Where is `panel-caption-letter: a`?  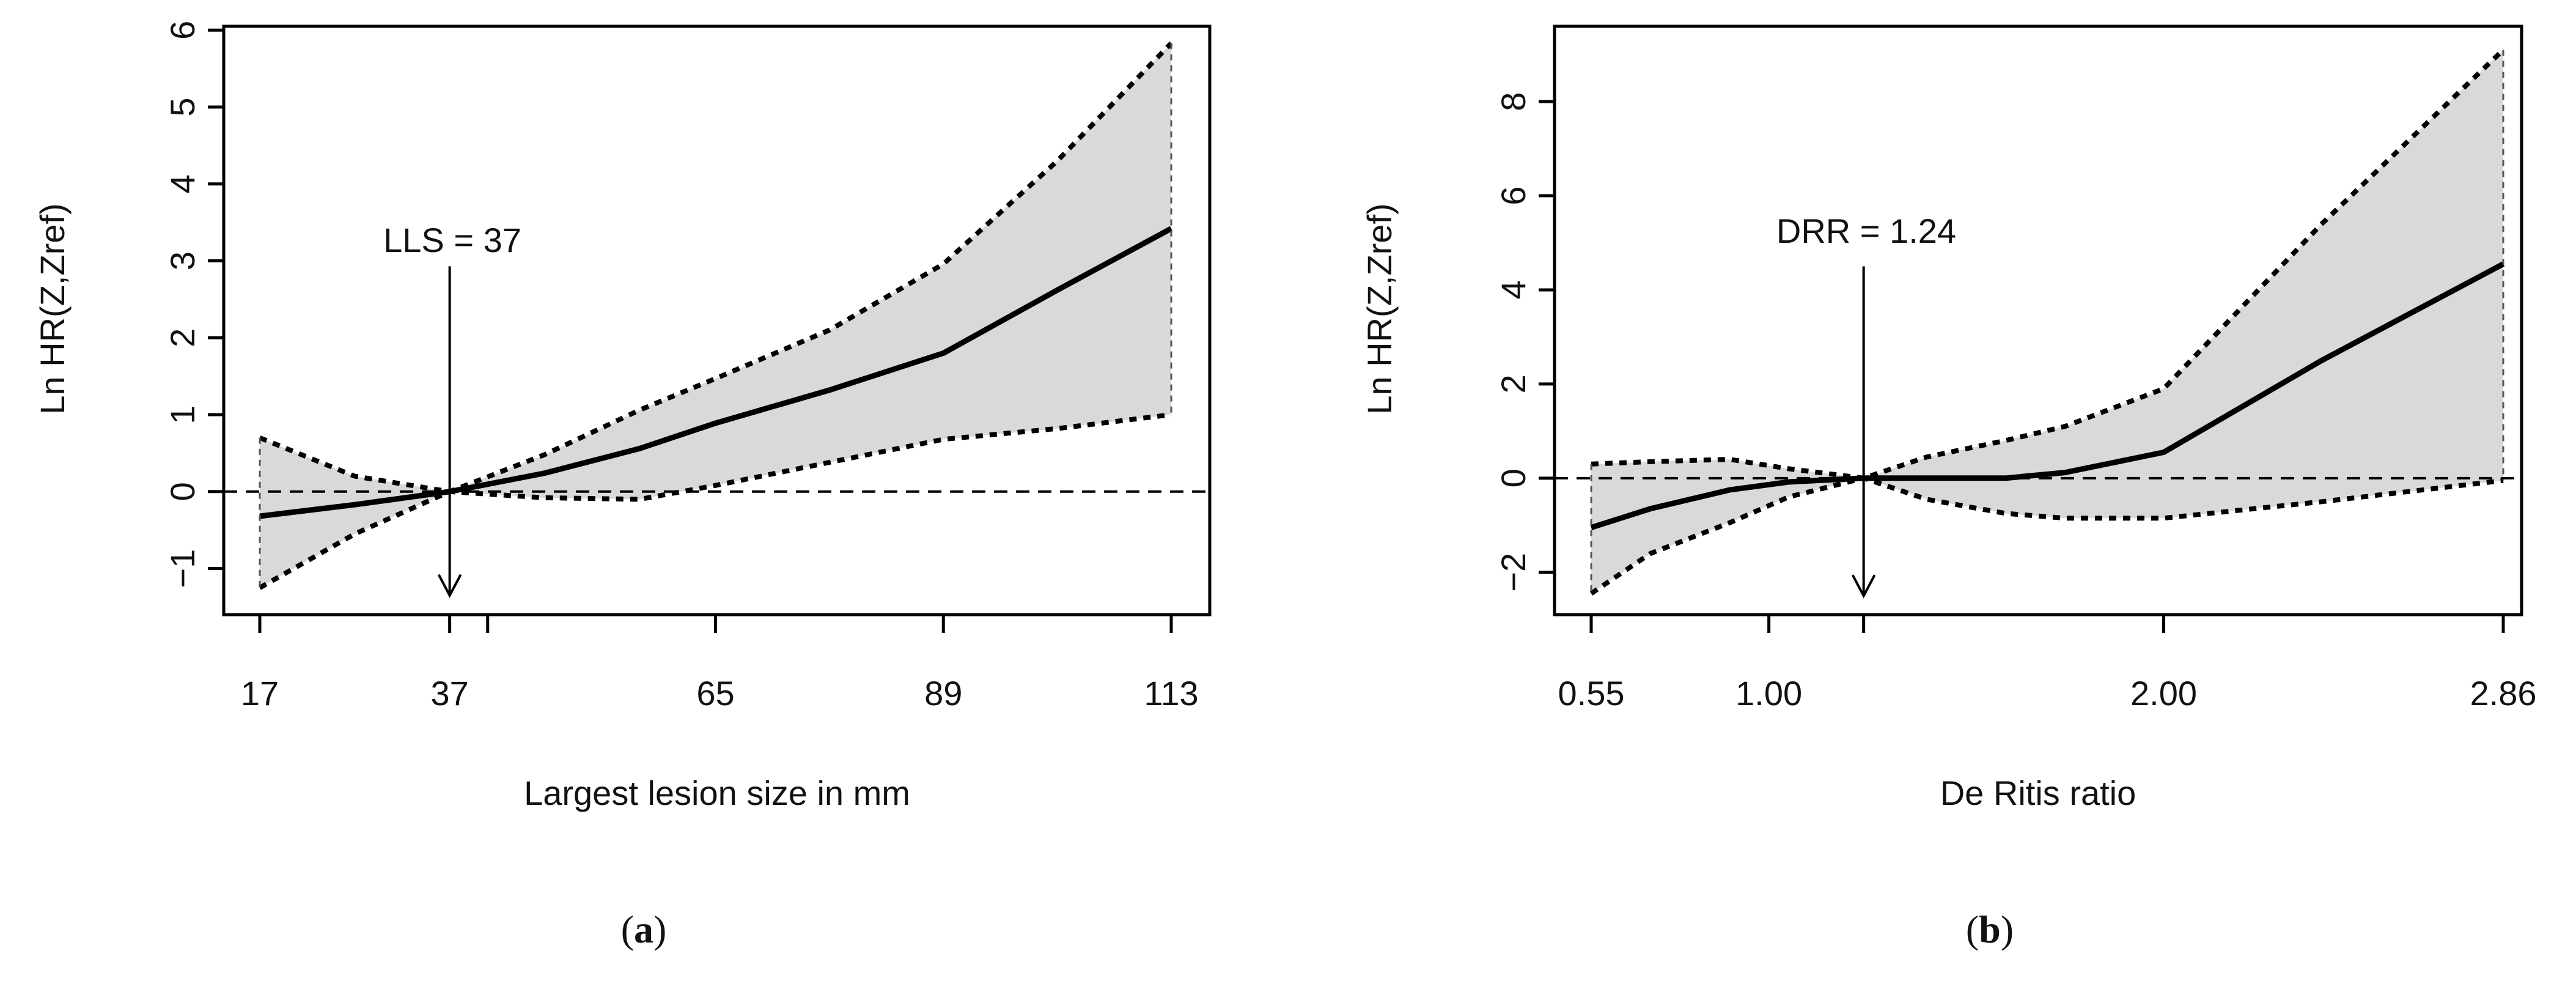
panel-caption-letter: a is located at coordinates (643, 929).